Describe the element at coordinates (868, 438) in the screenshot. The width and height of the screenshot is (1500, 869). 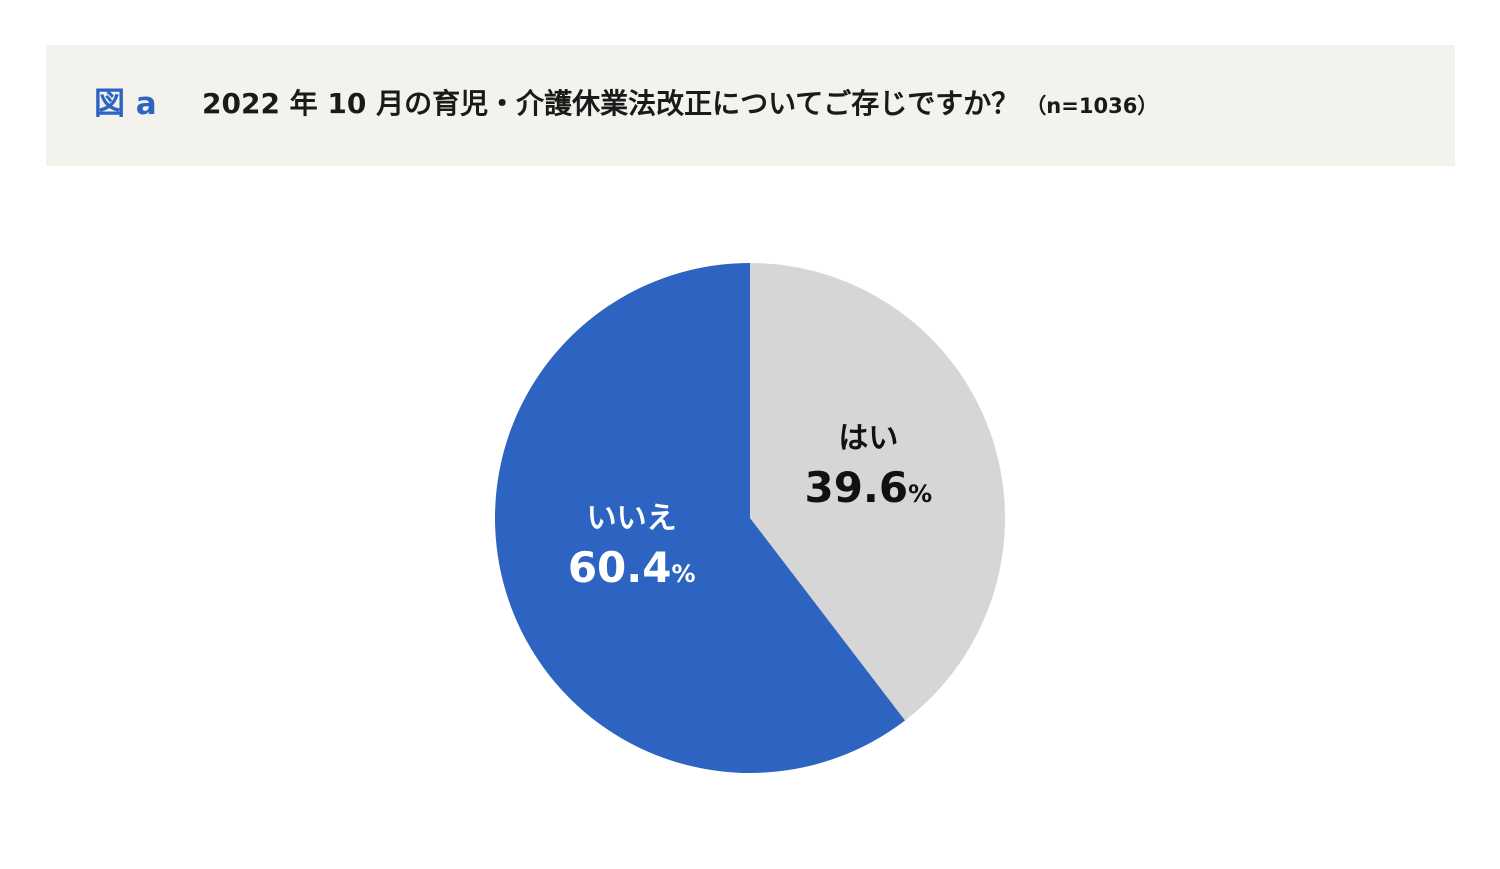
I see `slice-label-yes: はい` at that location.